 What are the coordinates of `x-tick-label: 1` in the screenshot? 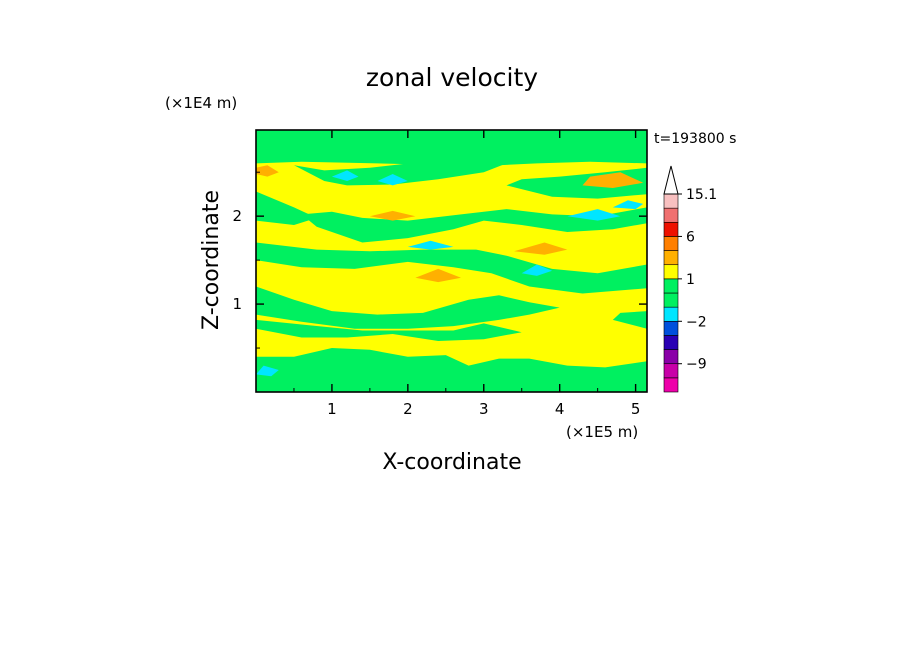 It's located at (332, 409).